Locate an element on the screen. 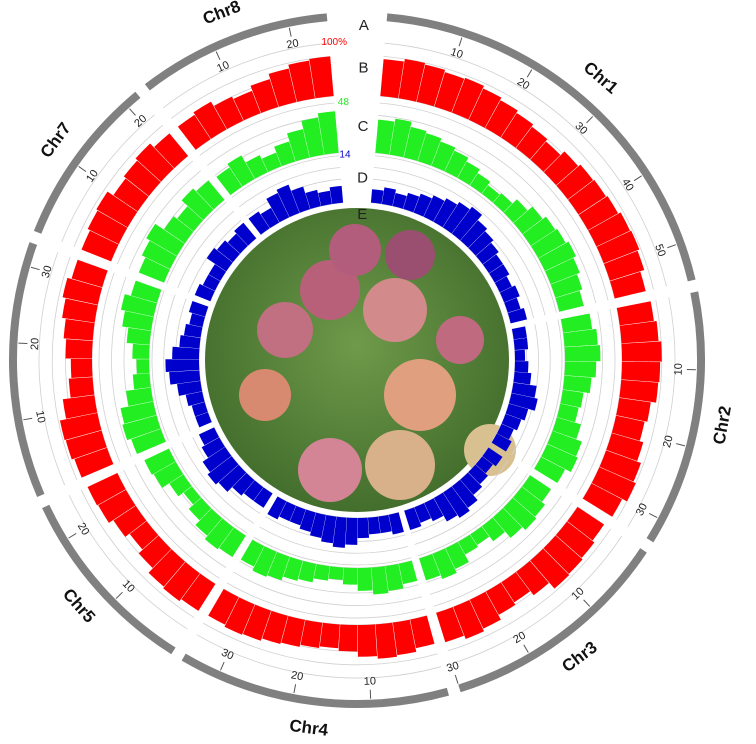 The height and width of the screenshot is (744, 756). chromosome-tick-label: 30 is located at coordinates (452, 667).